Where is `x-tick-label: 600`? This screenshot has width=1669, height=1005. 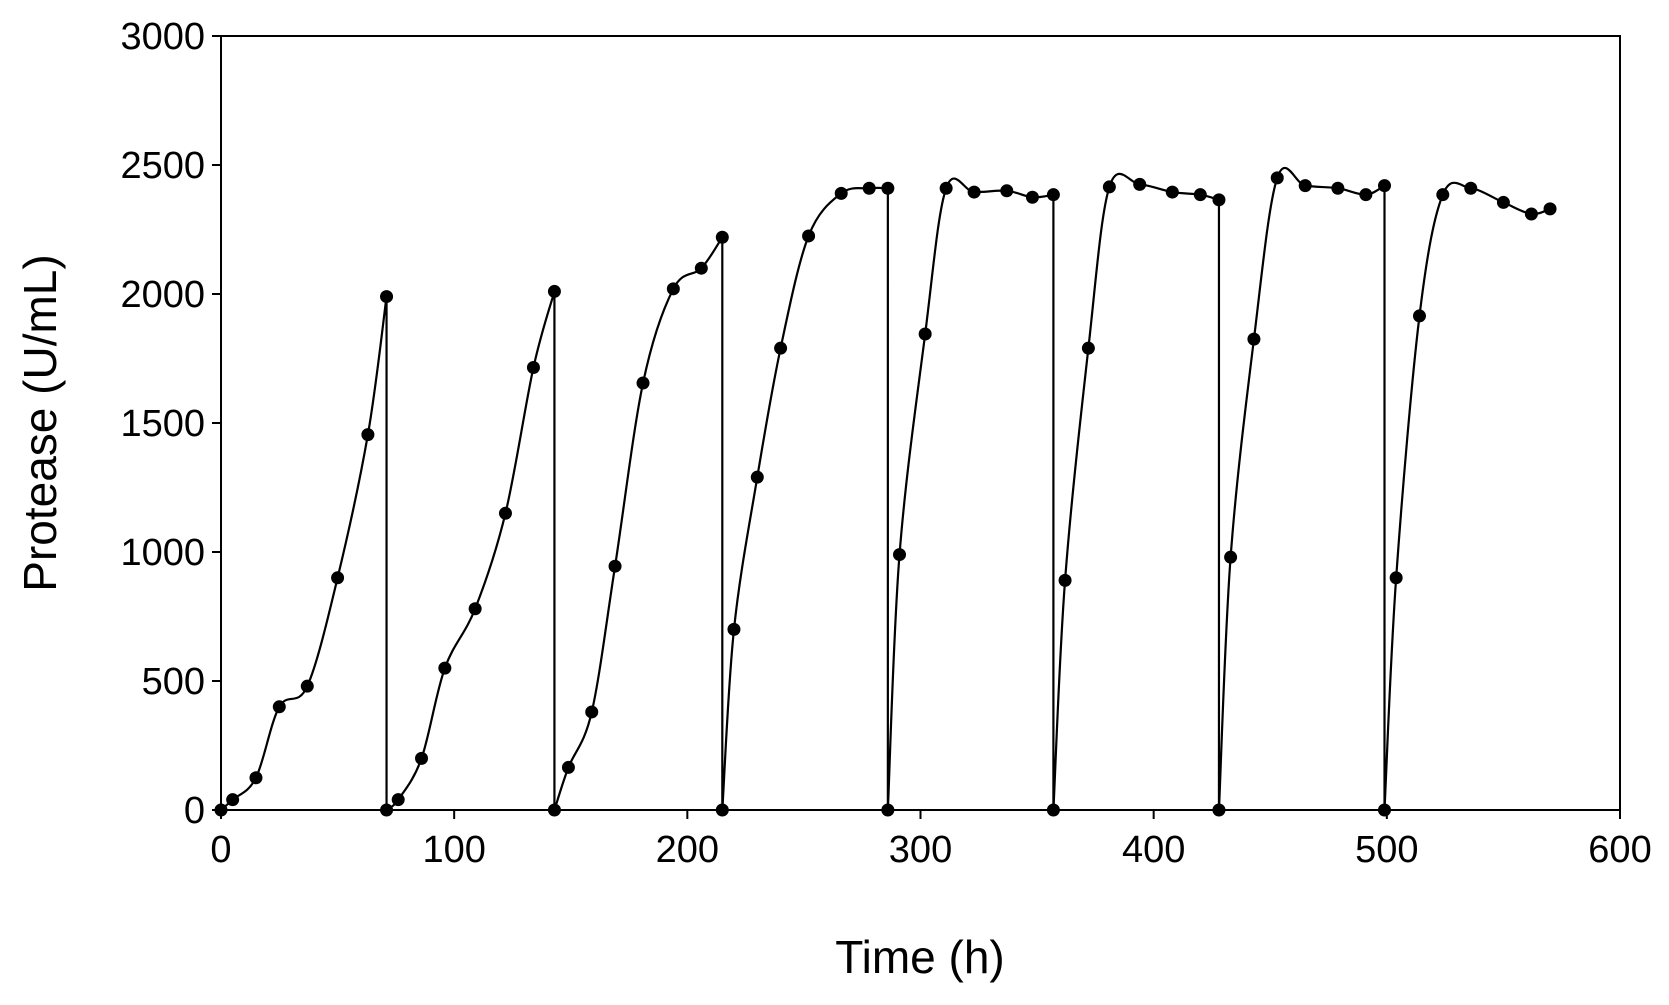 x-tick-label: 600 is located at coordinates (1619, 850).